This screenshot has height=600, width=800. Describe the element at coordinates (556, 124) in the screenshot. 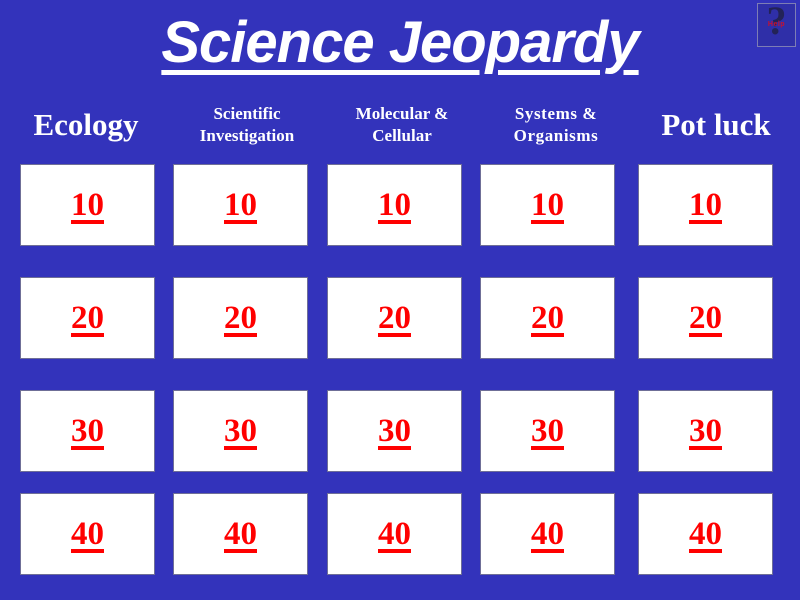

I see `category-header-systems-organisms: Systems & Organisms` at that location.